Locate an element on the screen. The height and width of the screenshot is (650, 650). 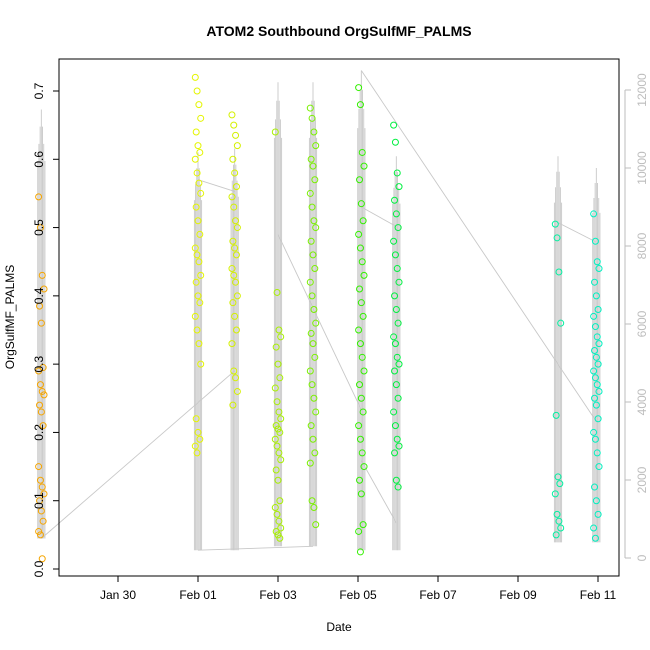
right-axis: 0 2000 4000 6000 8000 10000 12000 is located at coordinates (636, 317).